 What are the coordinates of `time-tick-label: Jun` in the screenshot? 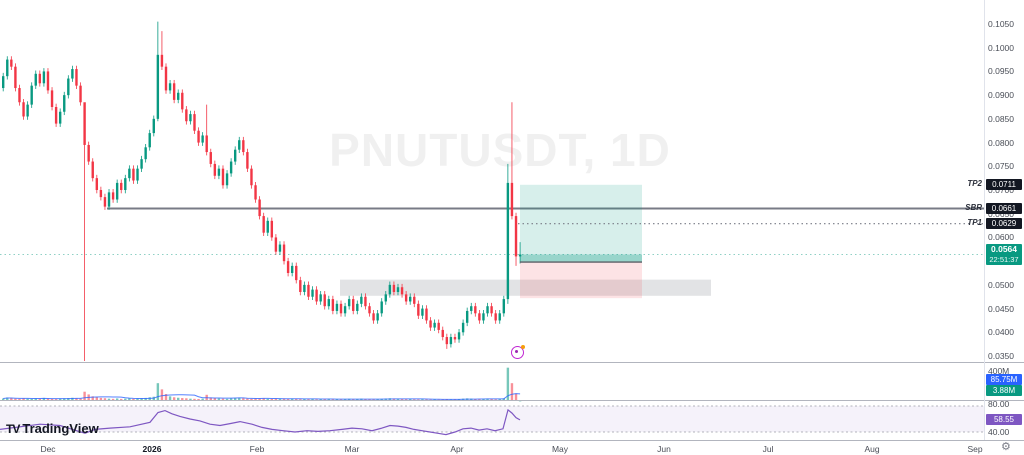 It's located at (664, 449).